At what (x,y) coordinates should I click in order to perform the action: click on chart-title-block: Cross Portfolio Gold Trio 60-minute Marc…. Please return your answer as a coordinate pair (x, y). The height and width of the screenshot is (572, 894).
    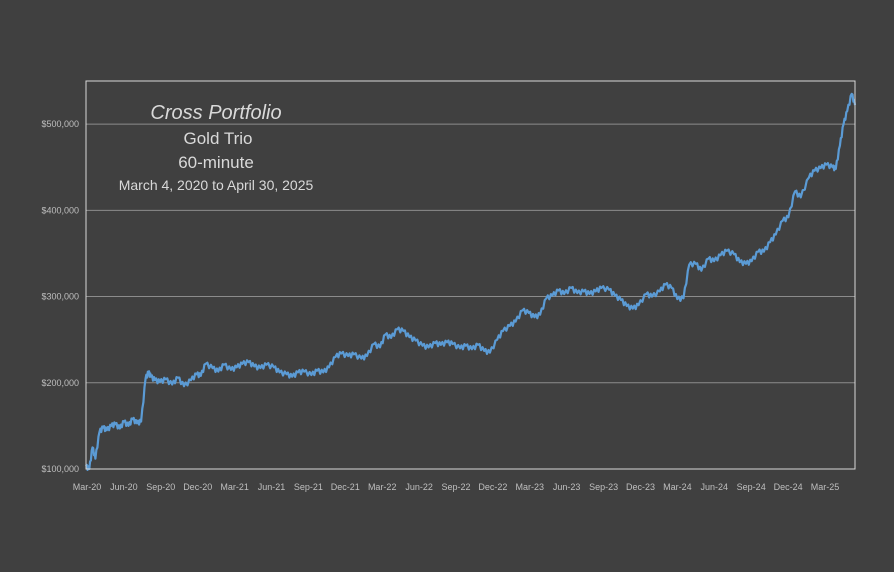
    Looking at the image, I should click on (216, 147).